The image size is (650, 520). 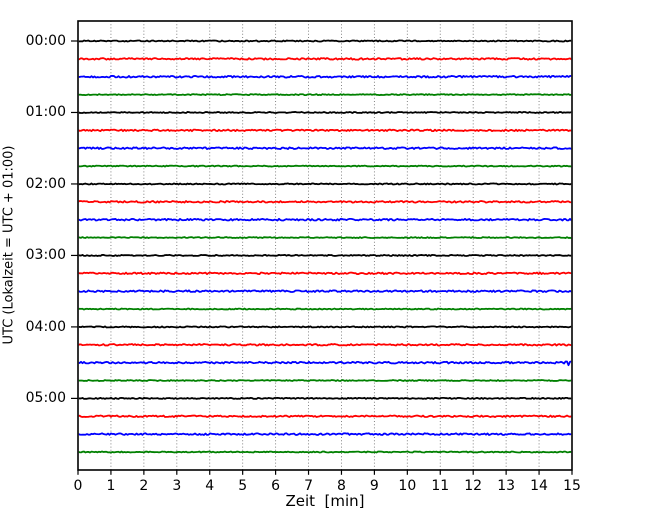 What do you see at coordinates (325, 327) in the screenshot?
I see `seismogram-trace-04:00` at bounding box center [325, 327].